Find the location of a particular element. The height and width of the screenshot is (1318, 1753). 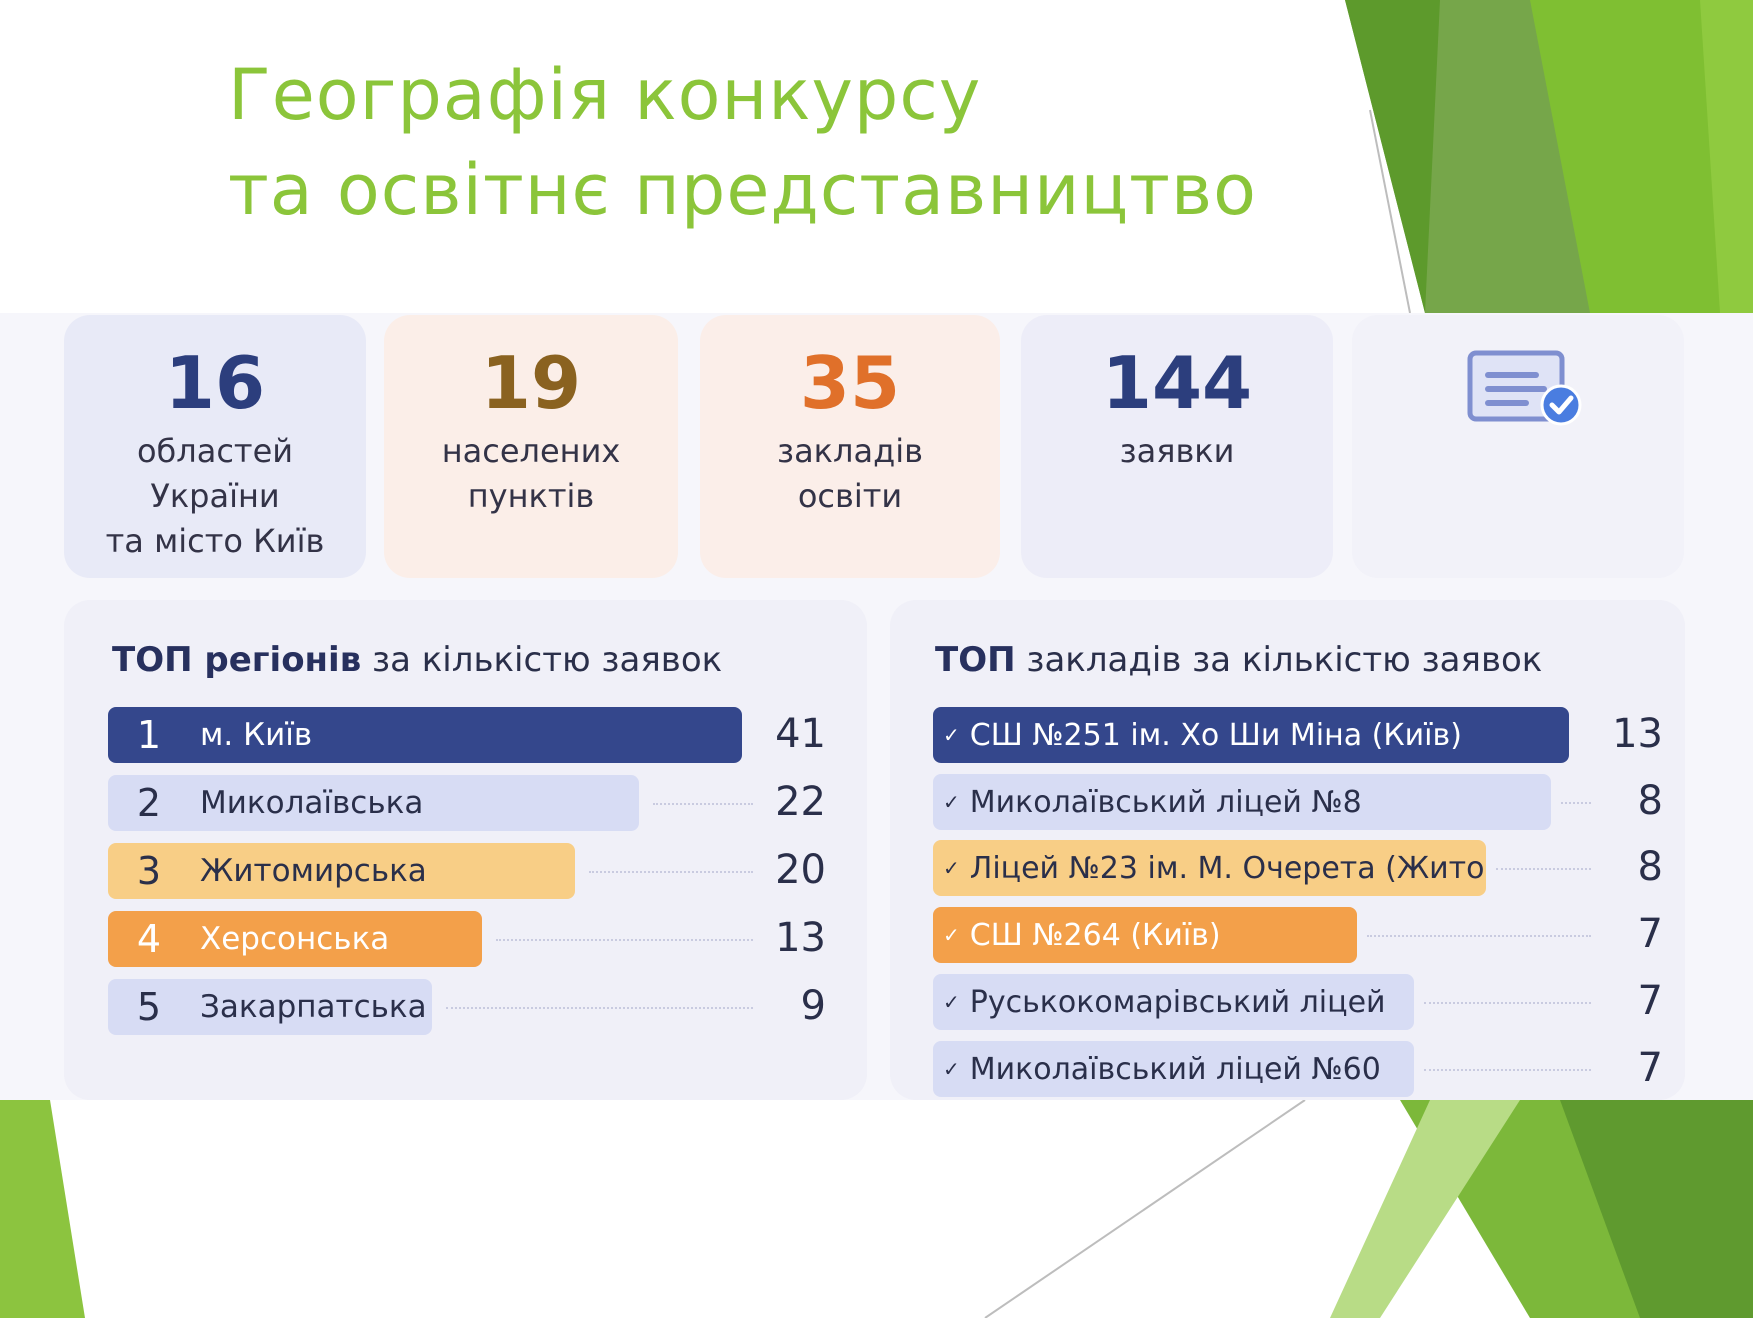

school-row: ✓ Миколаївський ліцей №8 8 is located at coordinates (1303, 802).